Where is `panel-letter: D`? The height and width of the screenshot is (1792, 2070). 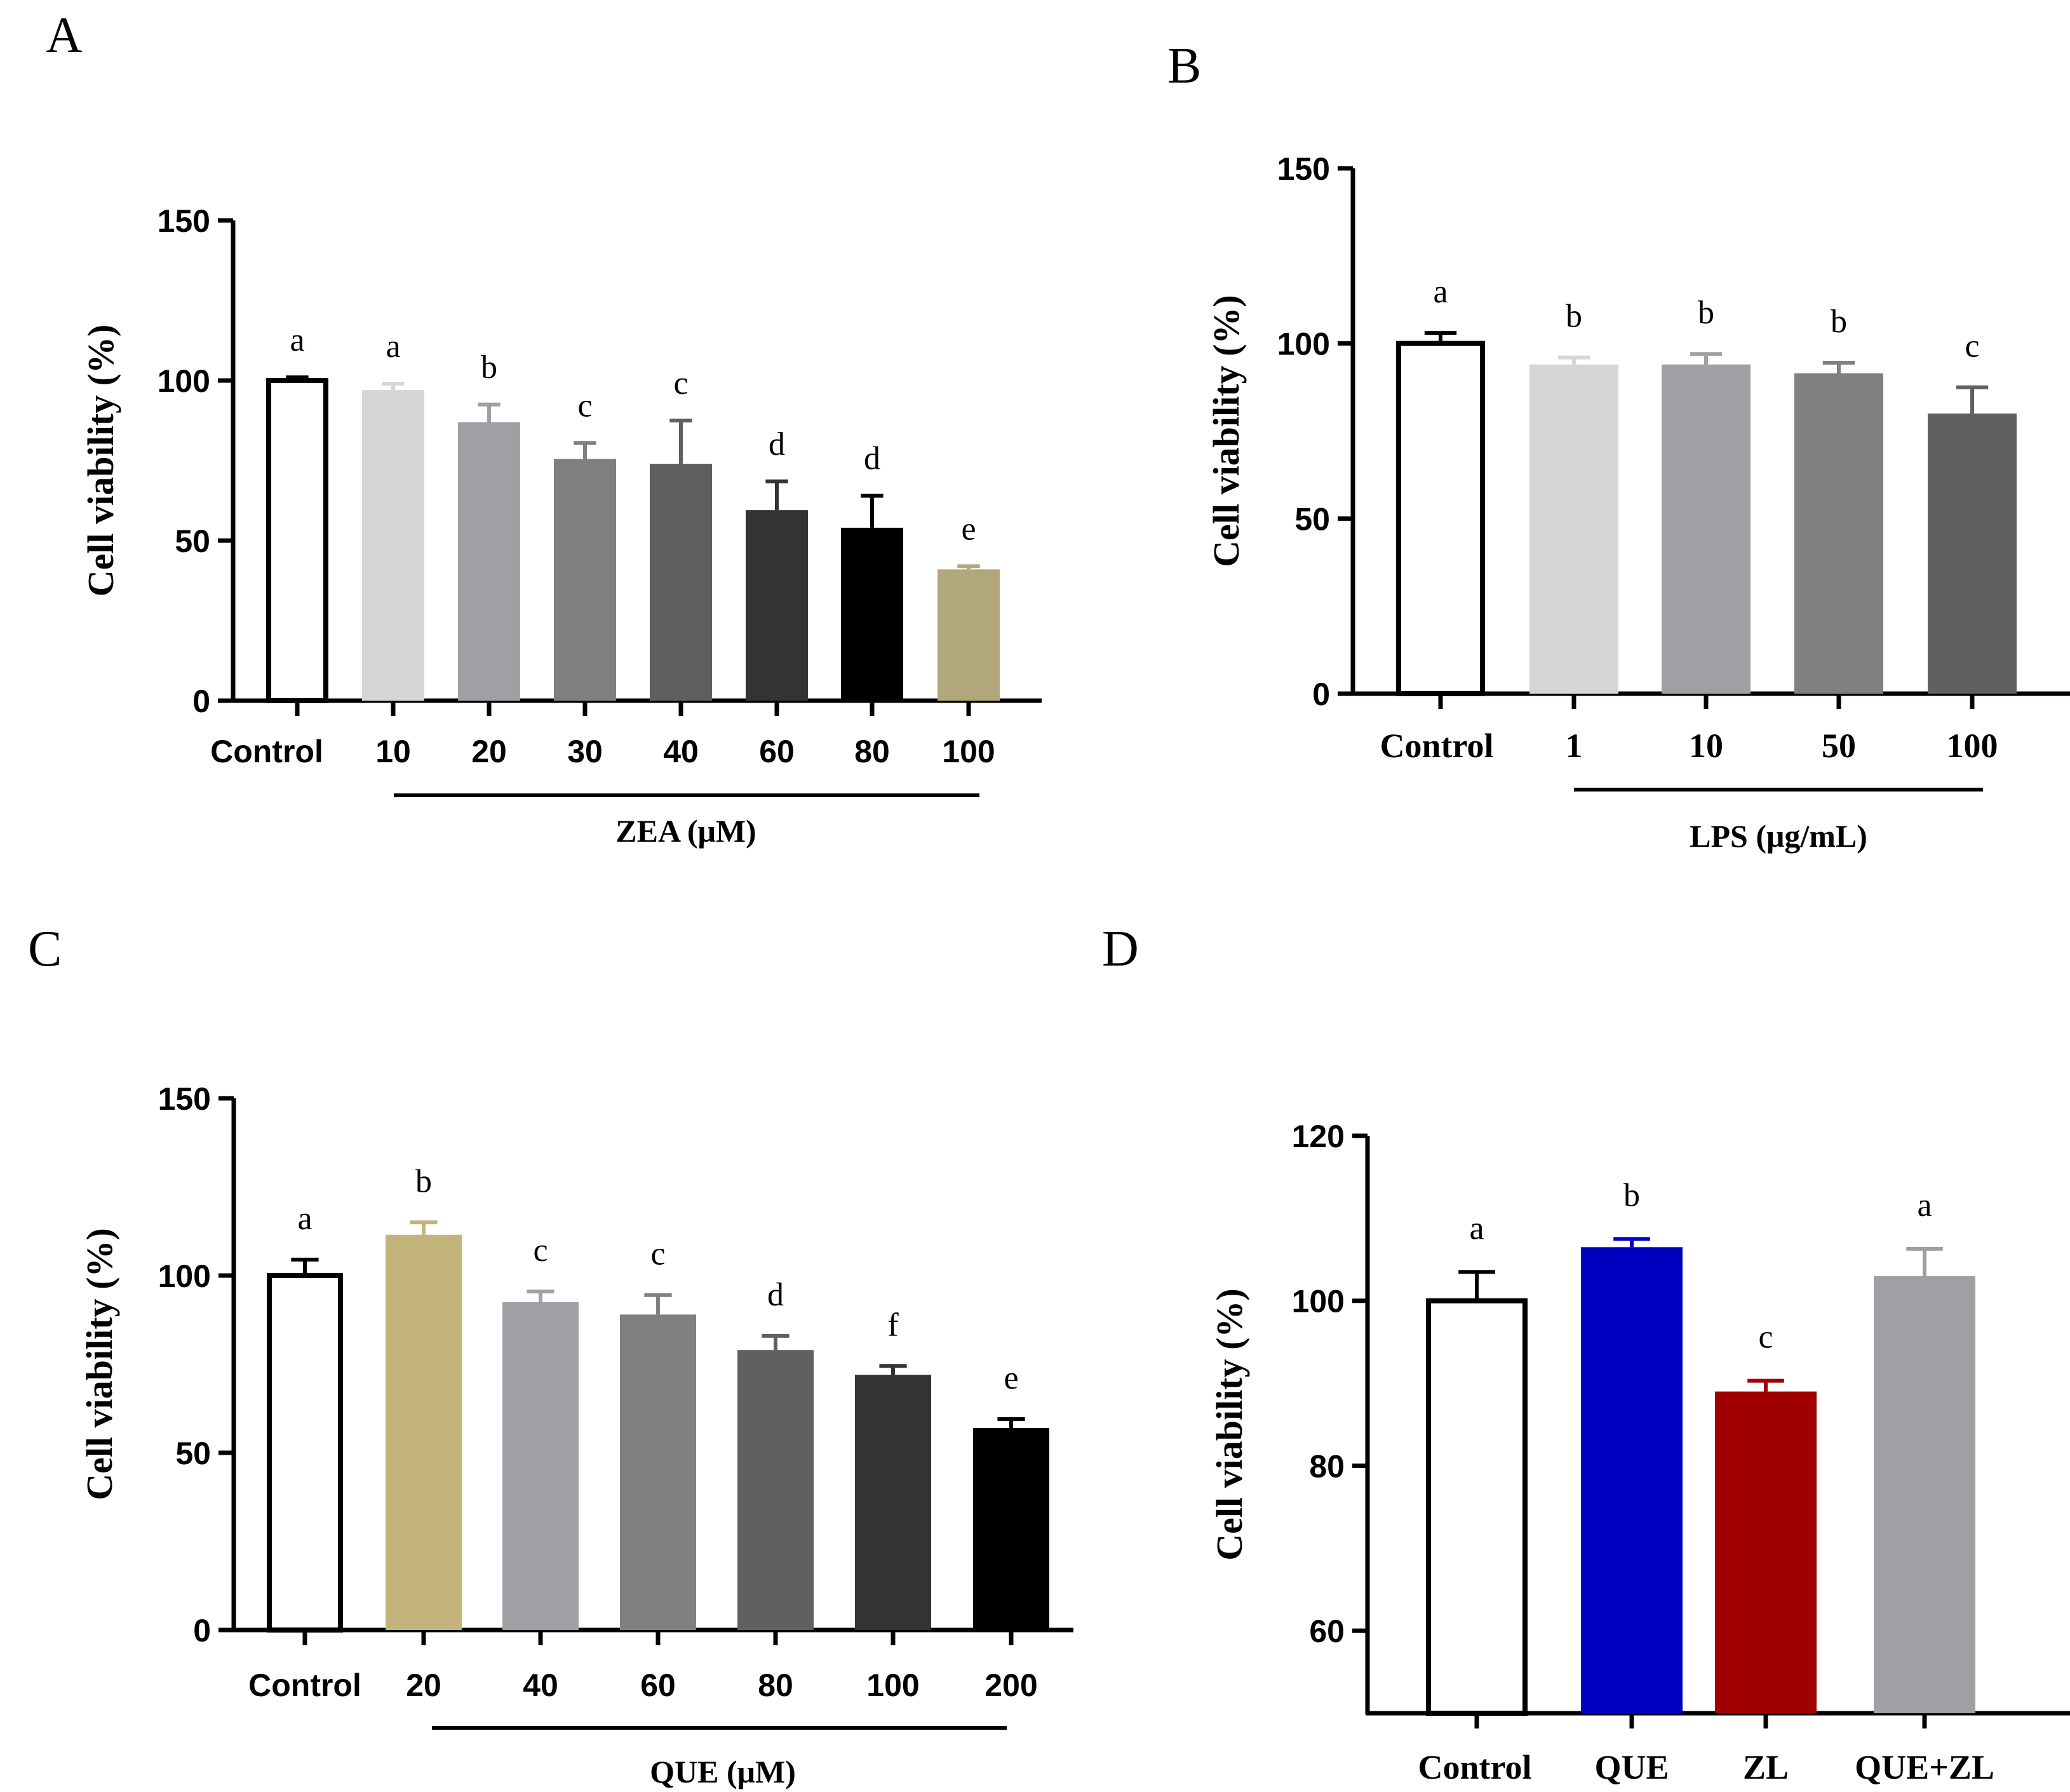 panel-letter: D is located at coordinates (1120, 949).